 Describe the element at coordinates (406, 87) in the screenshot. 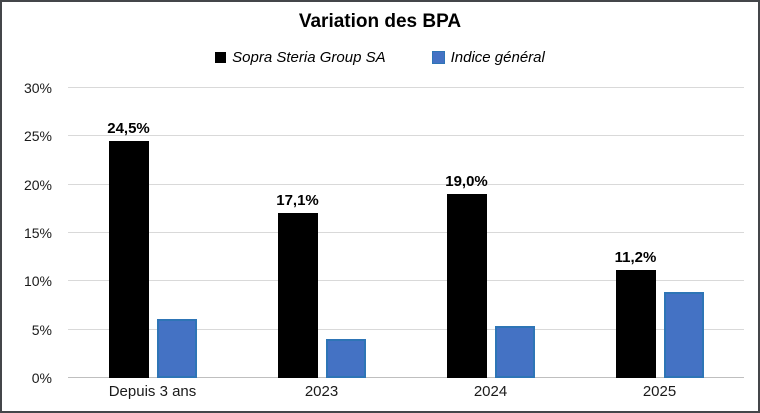

I see `gridline-30pct` at that location.